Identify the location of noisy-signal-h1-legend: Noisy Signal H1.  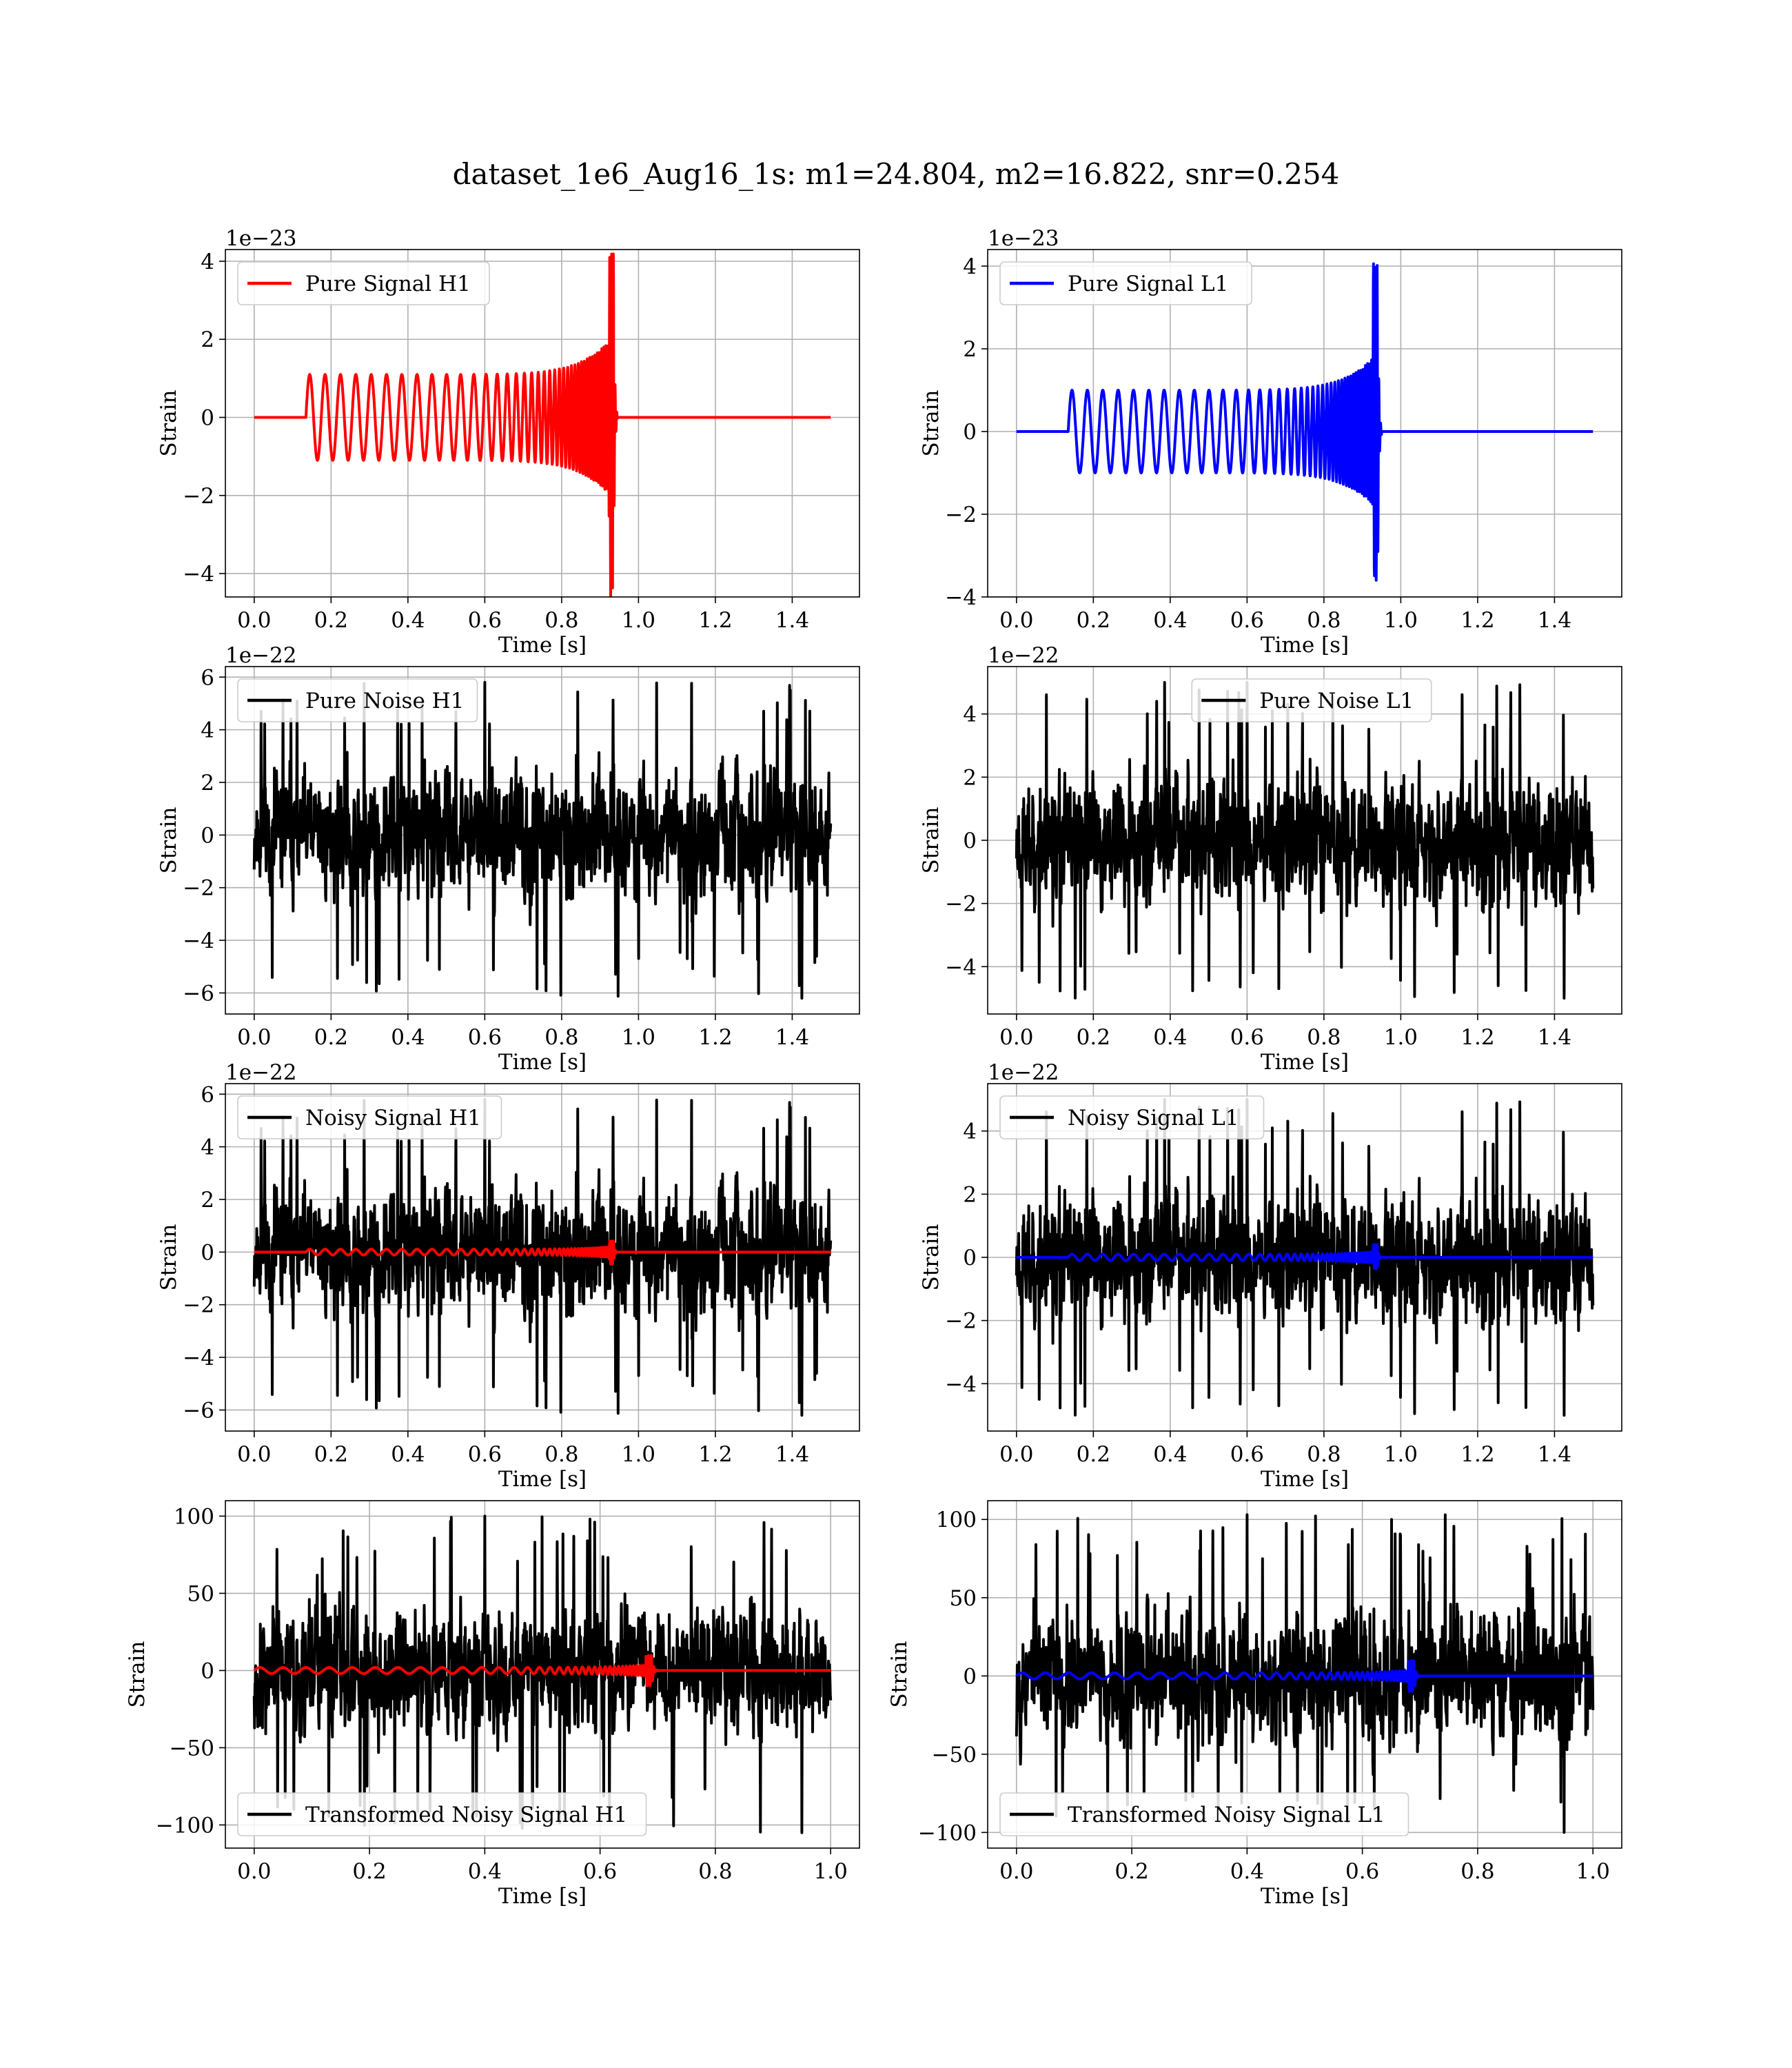
(370, 1117).